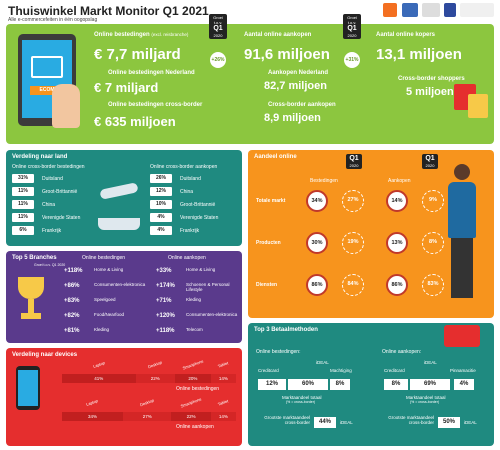  Describe the element at coordinates (223, 378) in the screenshot. I see `device-spend-segment: 14%` at that location.